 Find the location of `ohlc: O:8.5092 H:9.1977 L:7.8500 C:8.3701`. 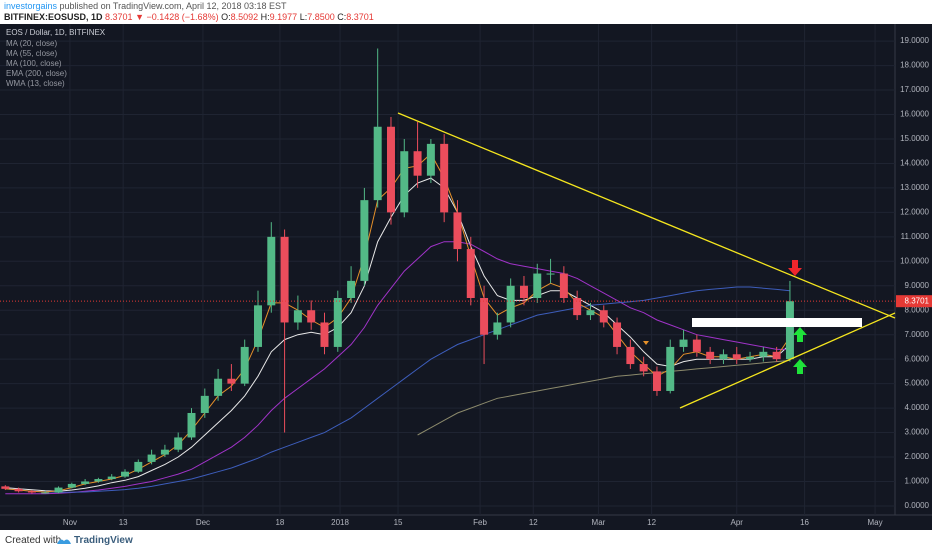

ohlc: O:8.5092 H:9.1977 L:7.8500 C:8.3701 is located at coordinates (297, 17).